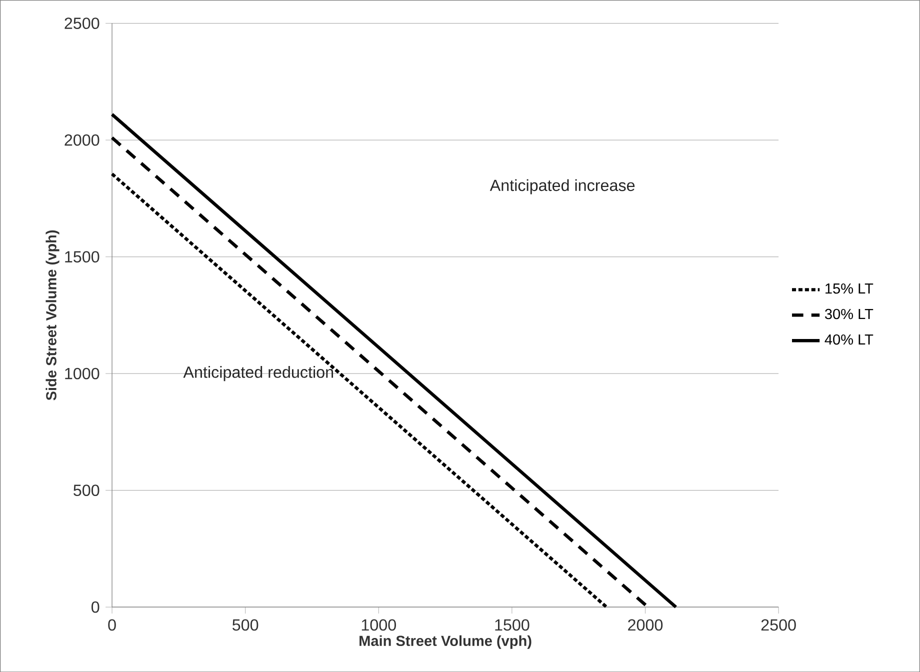 This screenshot has height=672, width=920. What do you see at coordinates (112, 625) in the screenshot?
I see `x-tick-label: 0` at bounding box center [112, 625].